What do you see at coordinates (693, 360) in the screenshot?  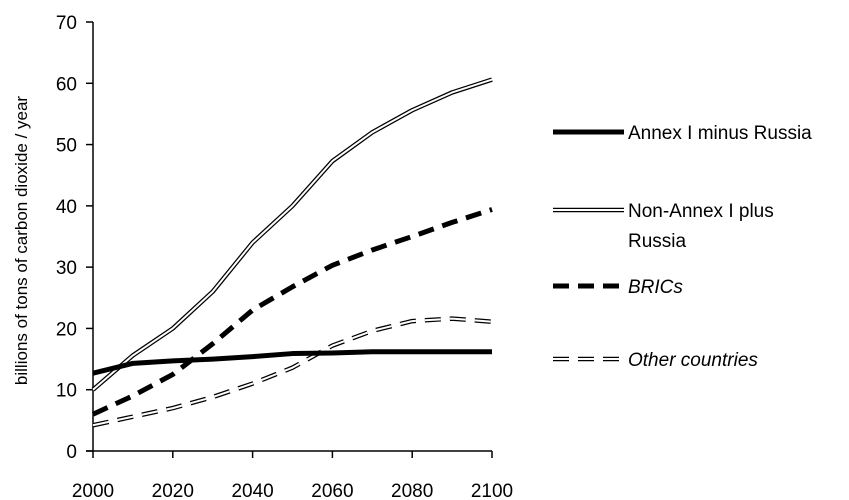 I see `legend-label: Other countries` at bounding box center [693, 360].